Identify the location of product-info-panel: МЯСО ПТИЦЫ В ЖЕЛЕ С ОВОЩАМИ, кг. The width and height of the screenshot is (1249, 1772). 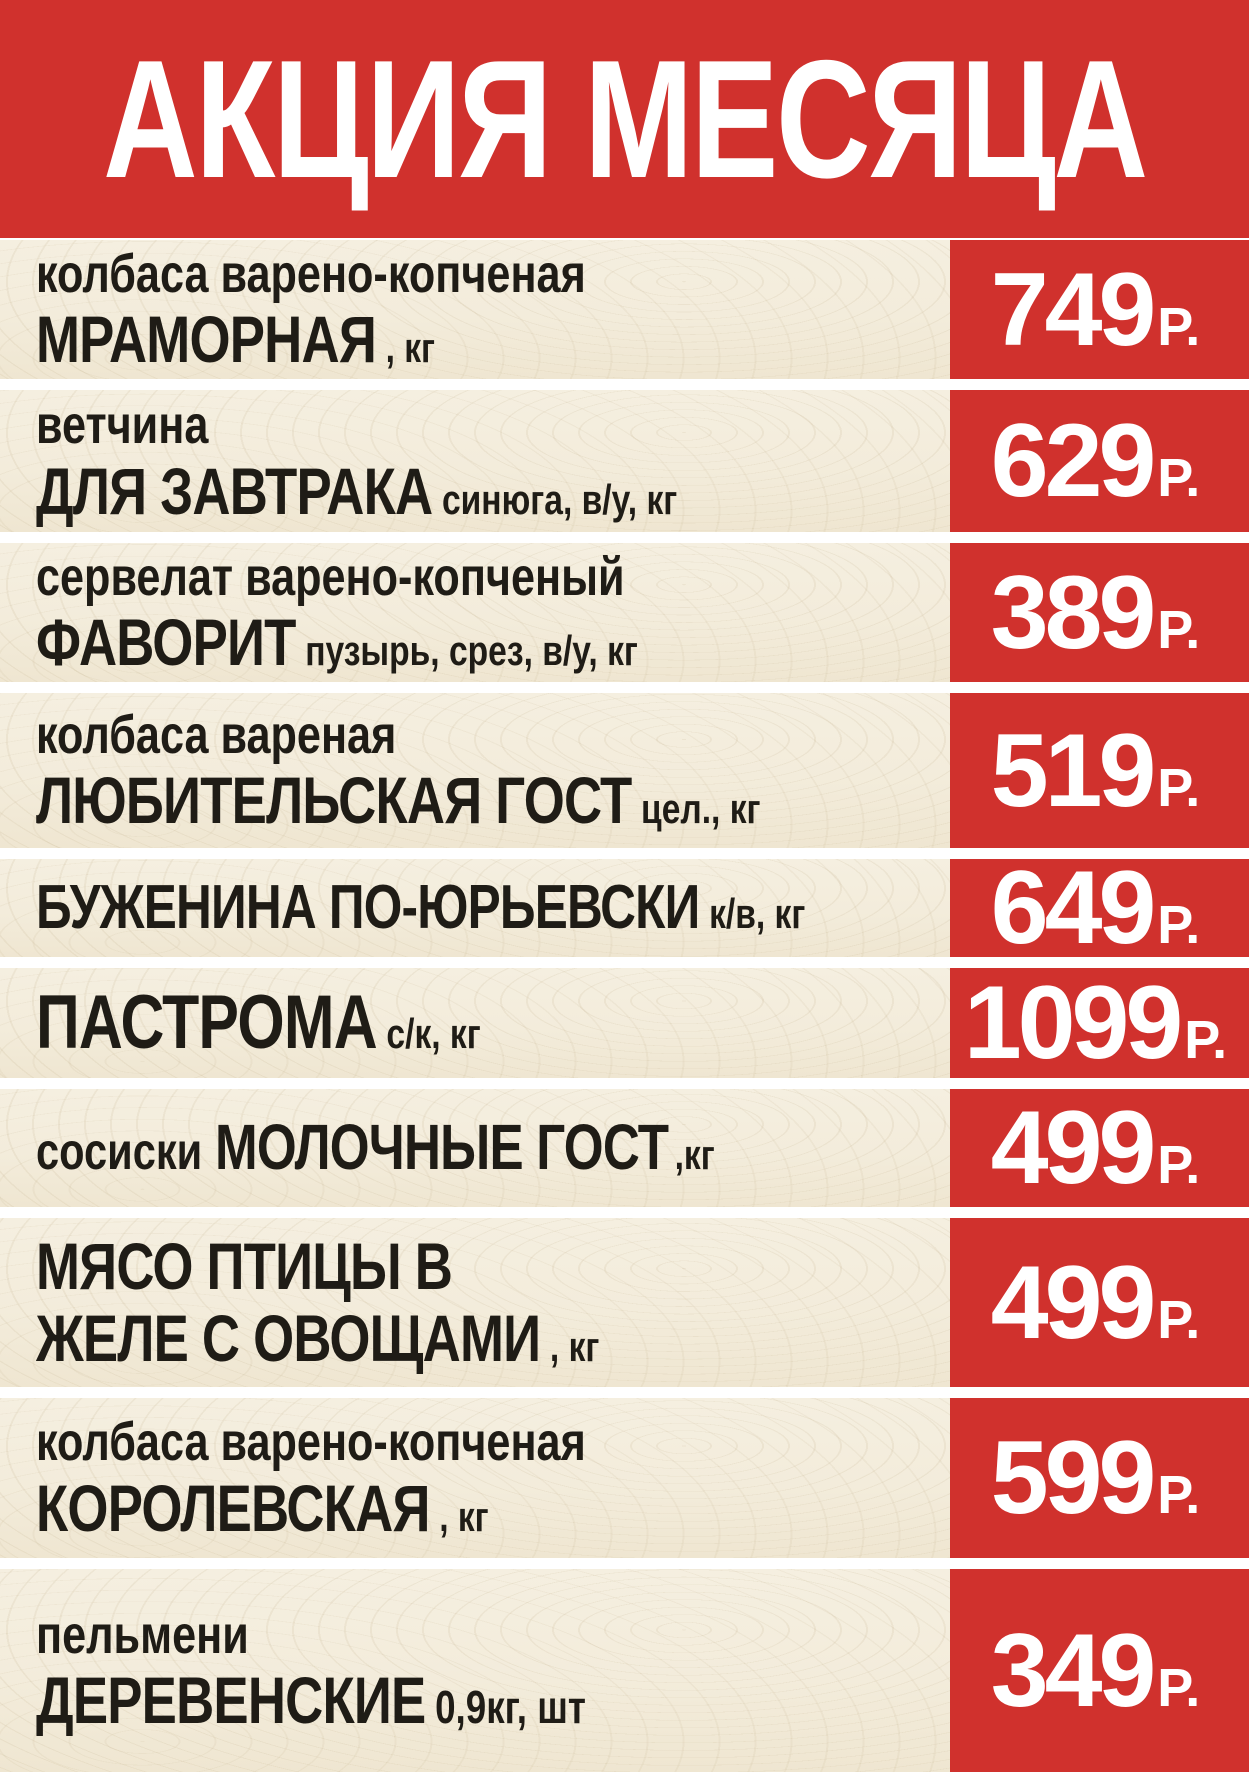
(475, 1302).